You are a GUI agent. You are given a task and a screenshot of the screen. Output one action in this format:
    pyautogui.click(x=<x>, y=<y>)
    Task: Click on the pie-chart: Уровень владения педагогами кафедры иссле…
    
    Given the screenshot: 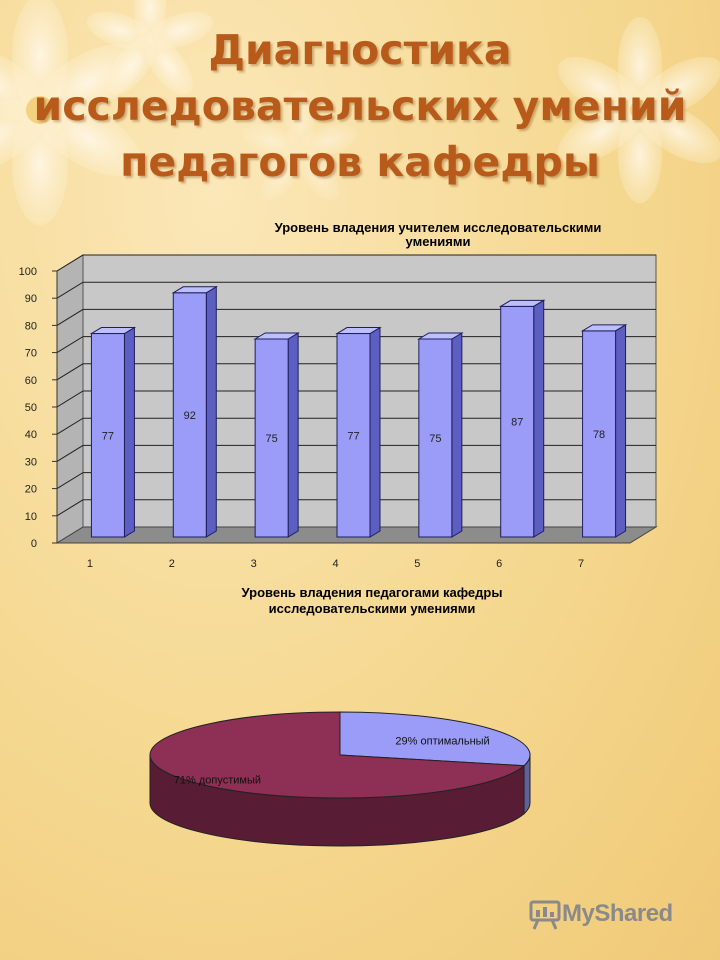 What is the action you would take?
    pyautogui.click(x=340, y=716)
    